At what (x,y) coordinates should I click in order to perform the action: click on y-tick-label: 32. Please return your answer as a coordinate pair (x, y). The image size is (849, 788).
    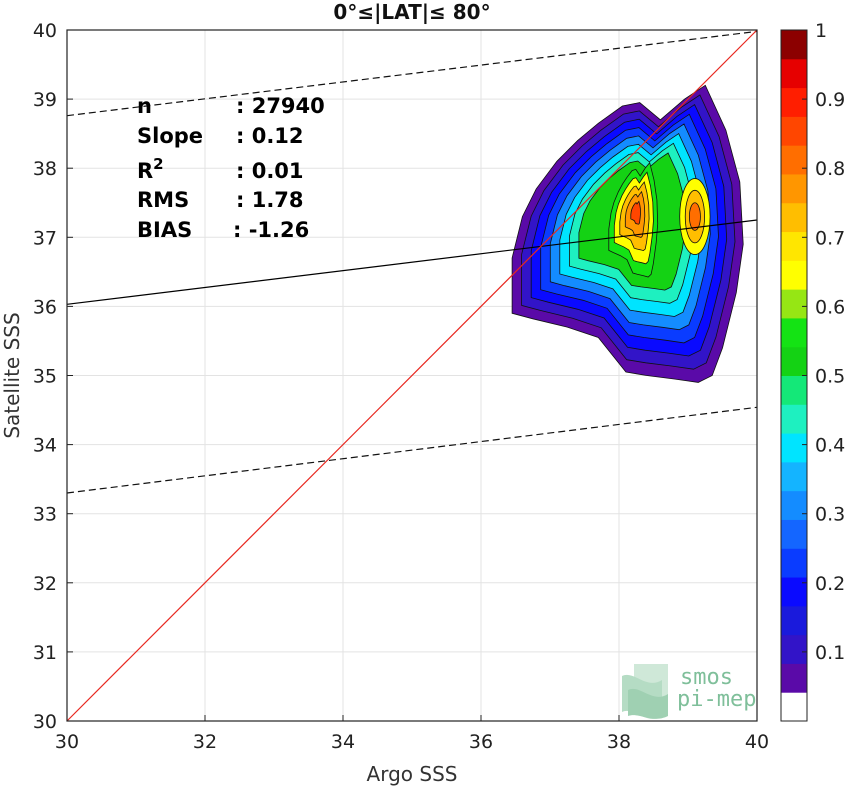
    Looking at the image, I should click on (45, 584).